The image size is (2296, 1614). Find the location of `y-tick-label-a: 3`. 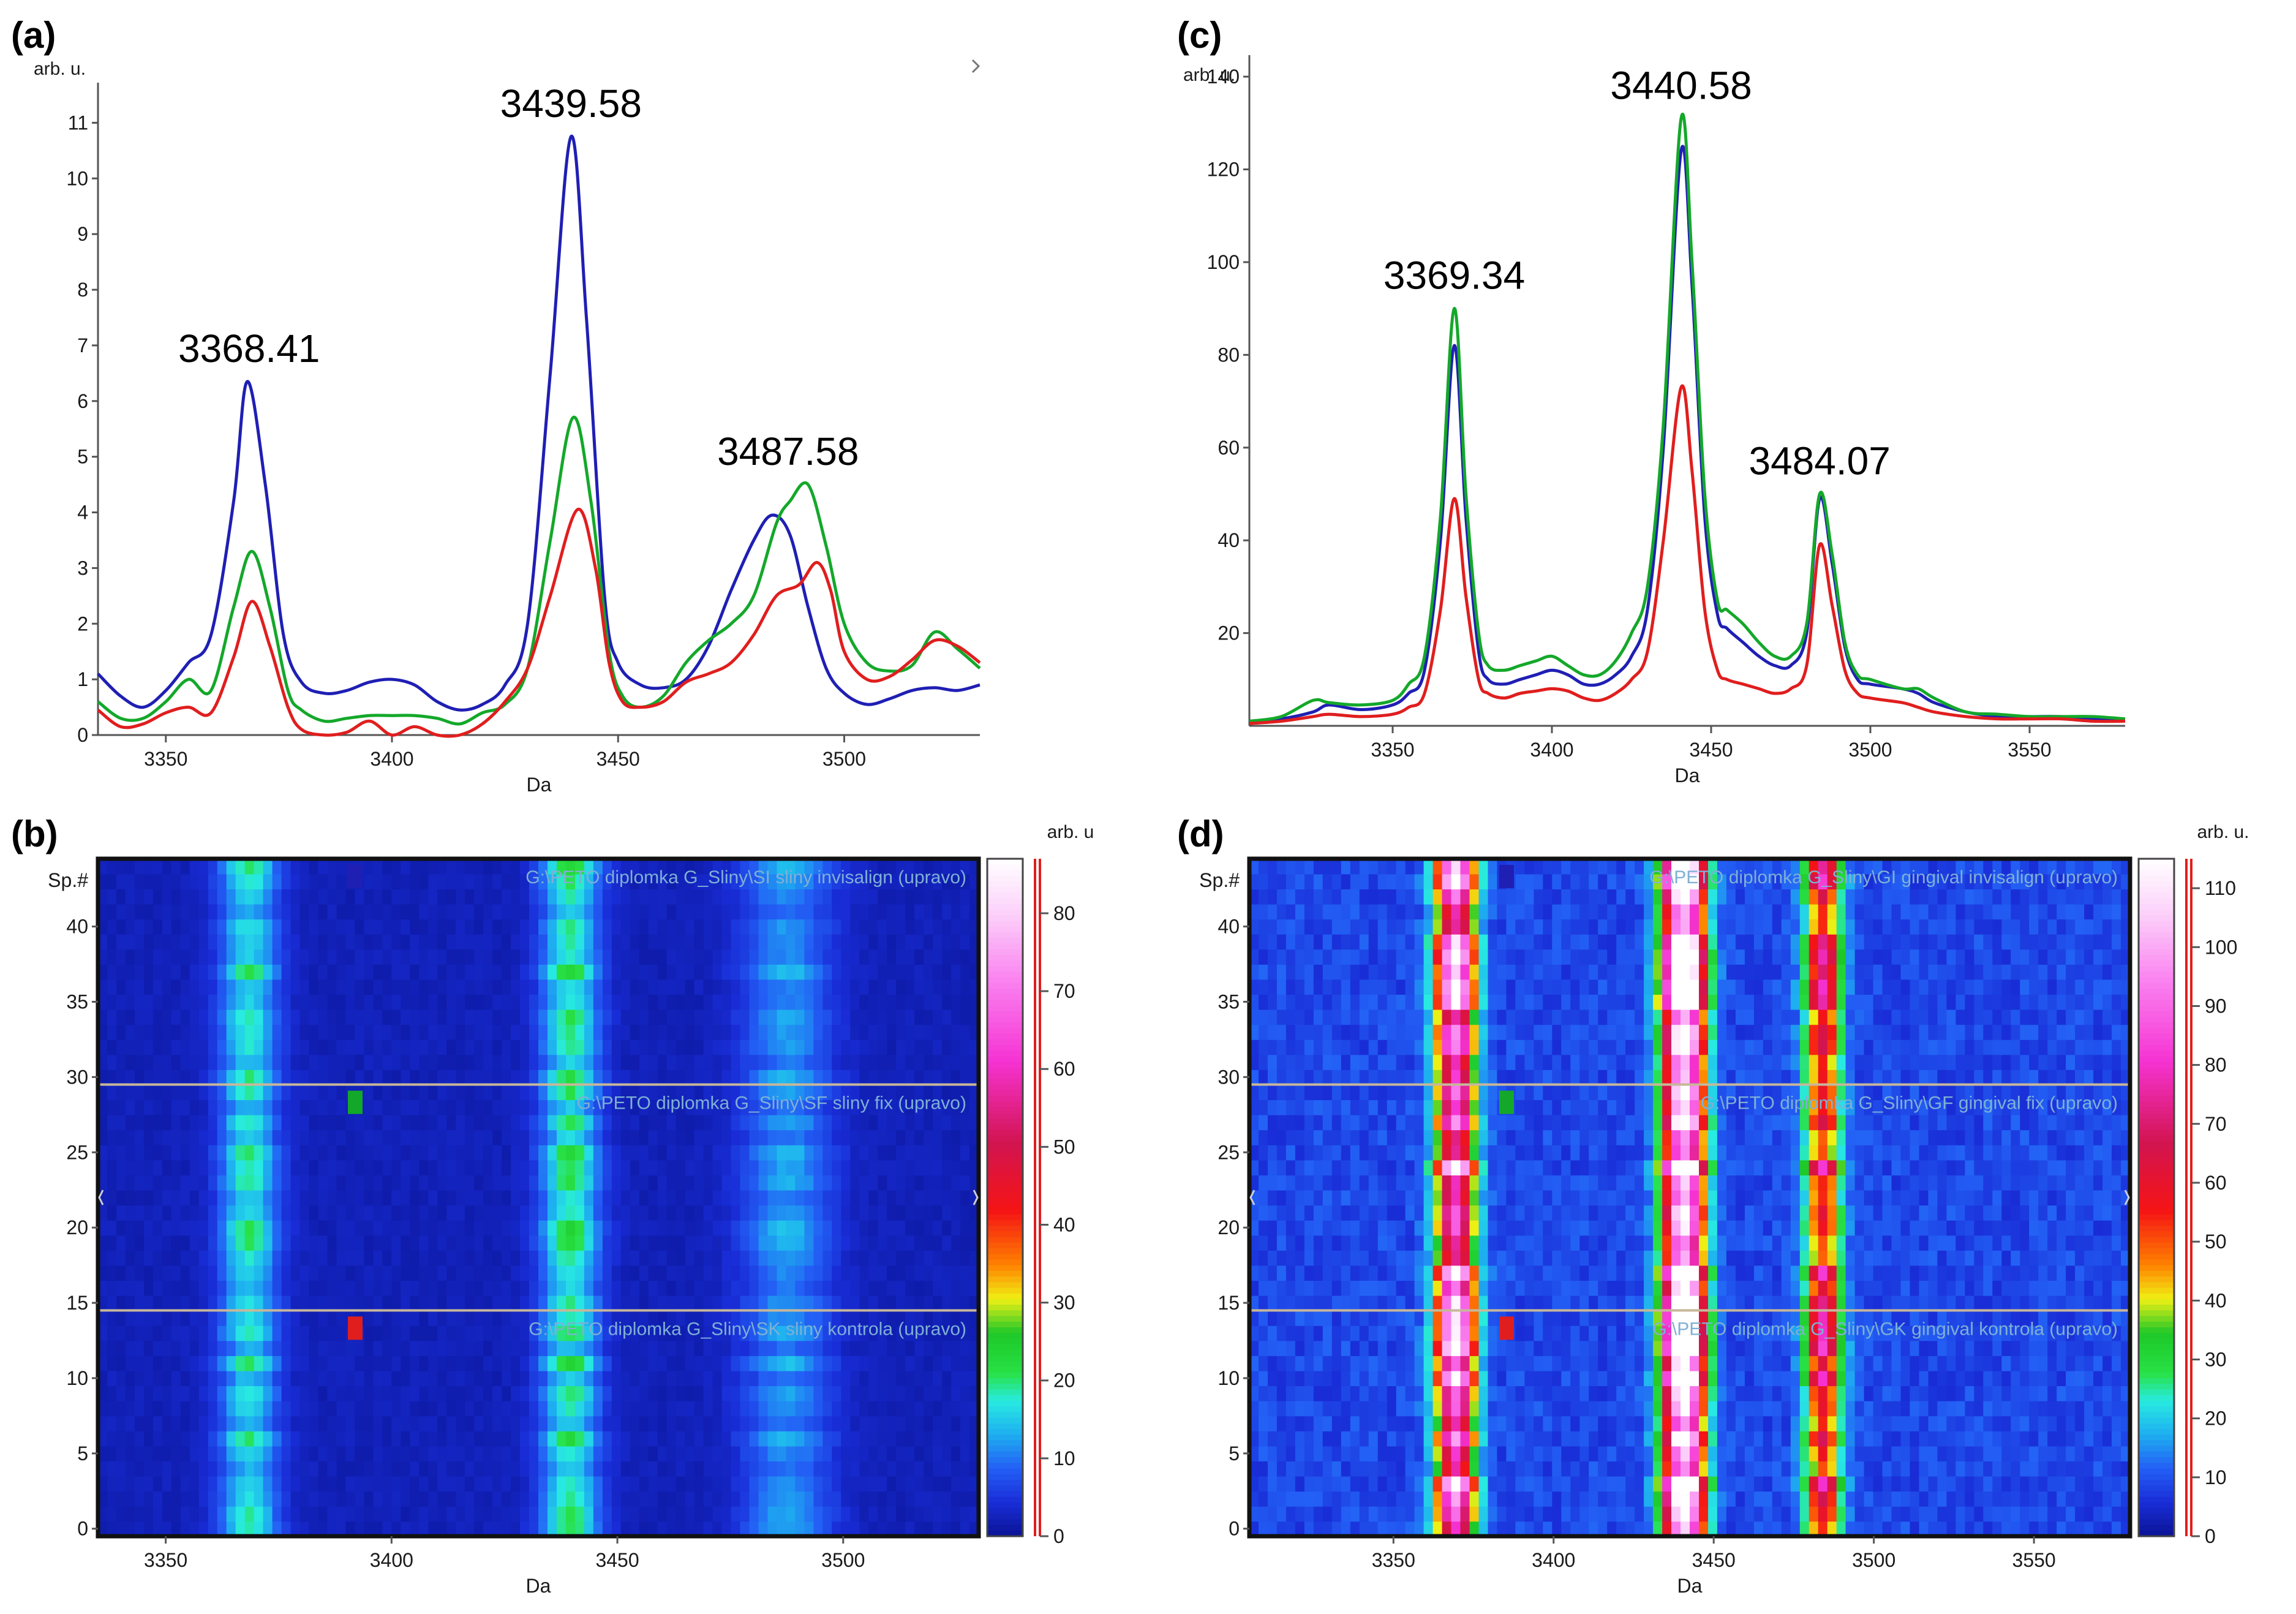

y-tick-label-a: 3 is located at coordinates (82, 568).